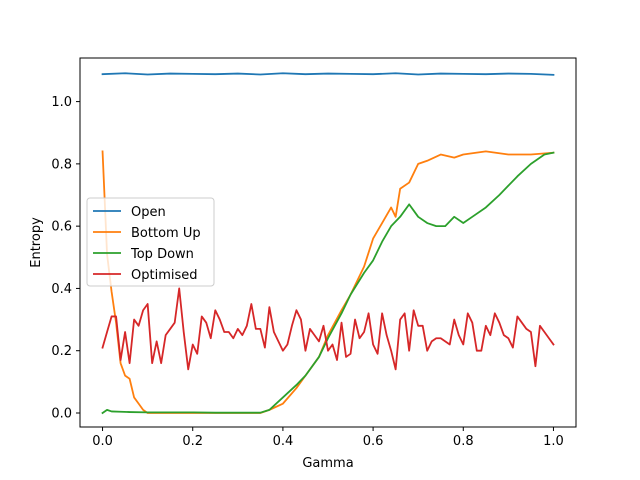 This screenshot has width=640, height=480. I want to click on series-line-open, so click(328, 74).